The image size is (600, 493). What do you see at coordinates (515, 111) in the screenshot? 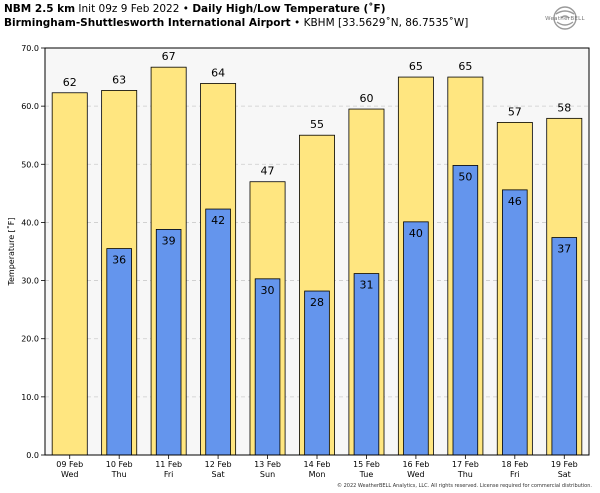
I see `high-temp-label: 57` at bounding box center [515, 111].